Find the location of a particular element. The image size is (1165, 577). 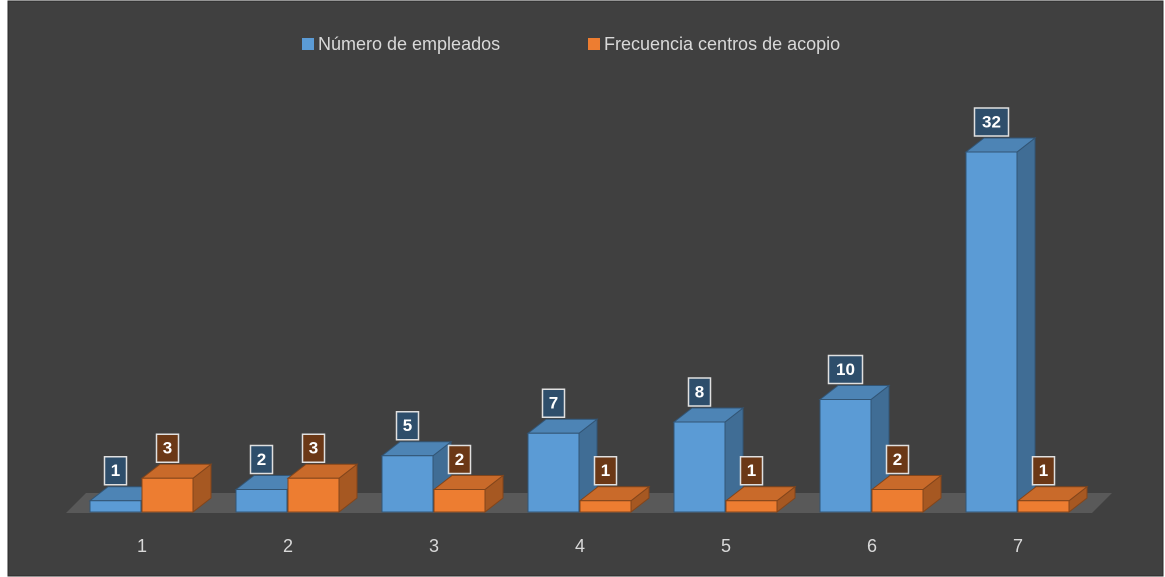

x-tick-label: 5 is located at coordinates (726, 546).